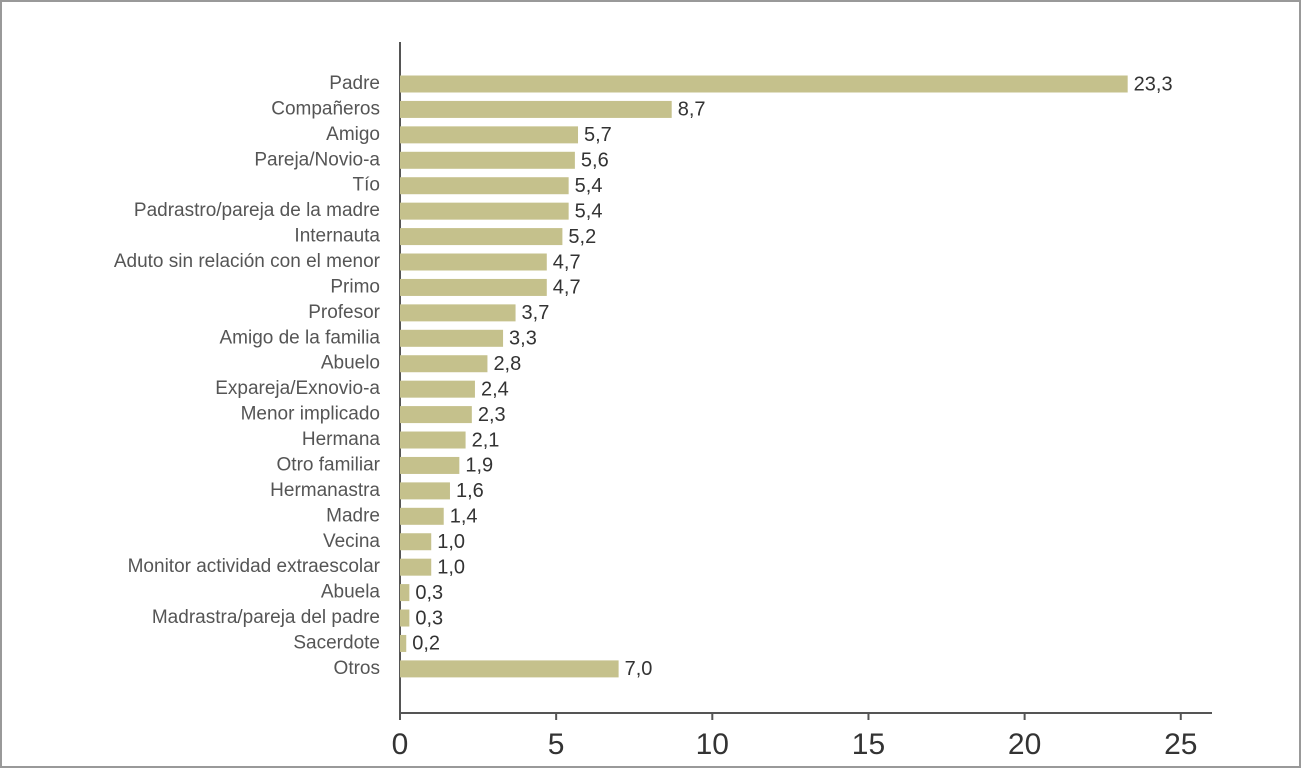  What do you see at coordinates (299, 337) in the screenshot?
I see `category-label: Amigo de la familia` at bounding box center [299, 337].